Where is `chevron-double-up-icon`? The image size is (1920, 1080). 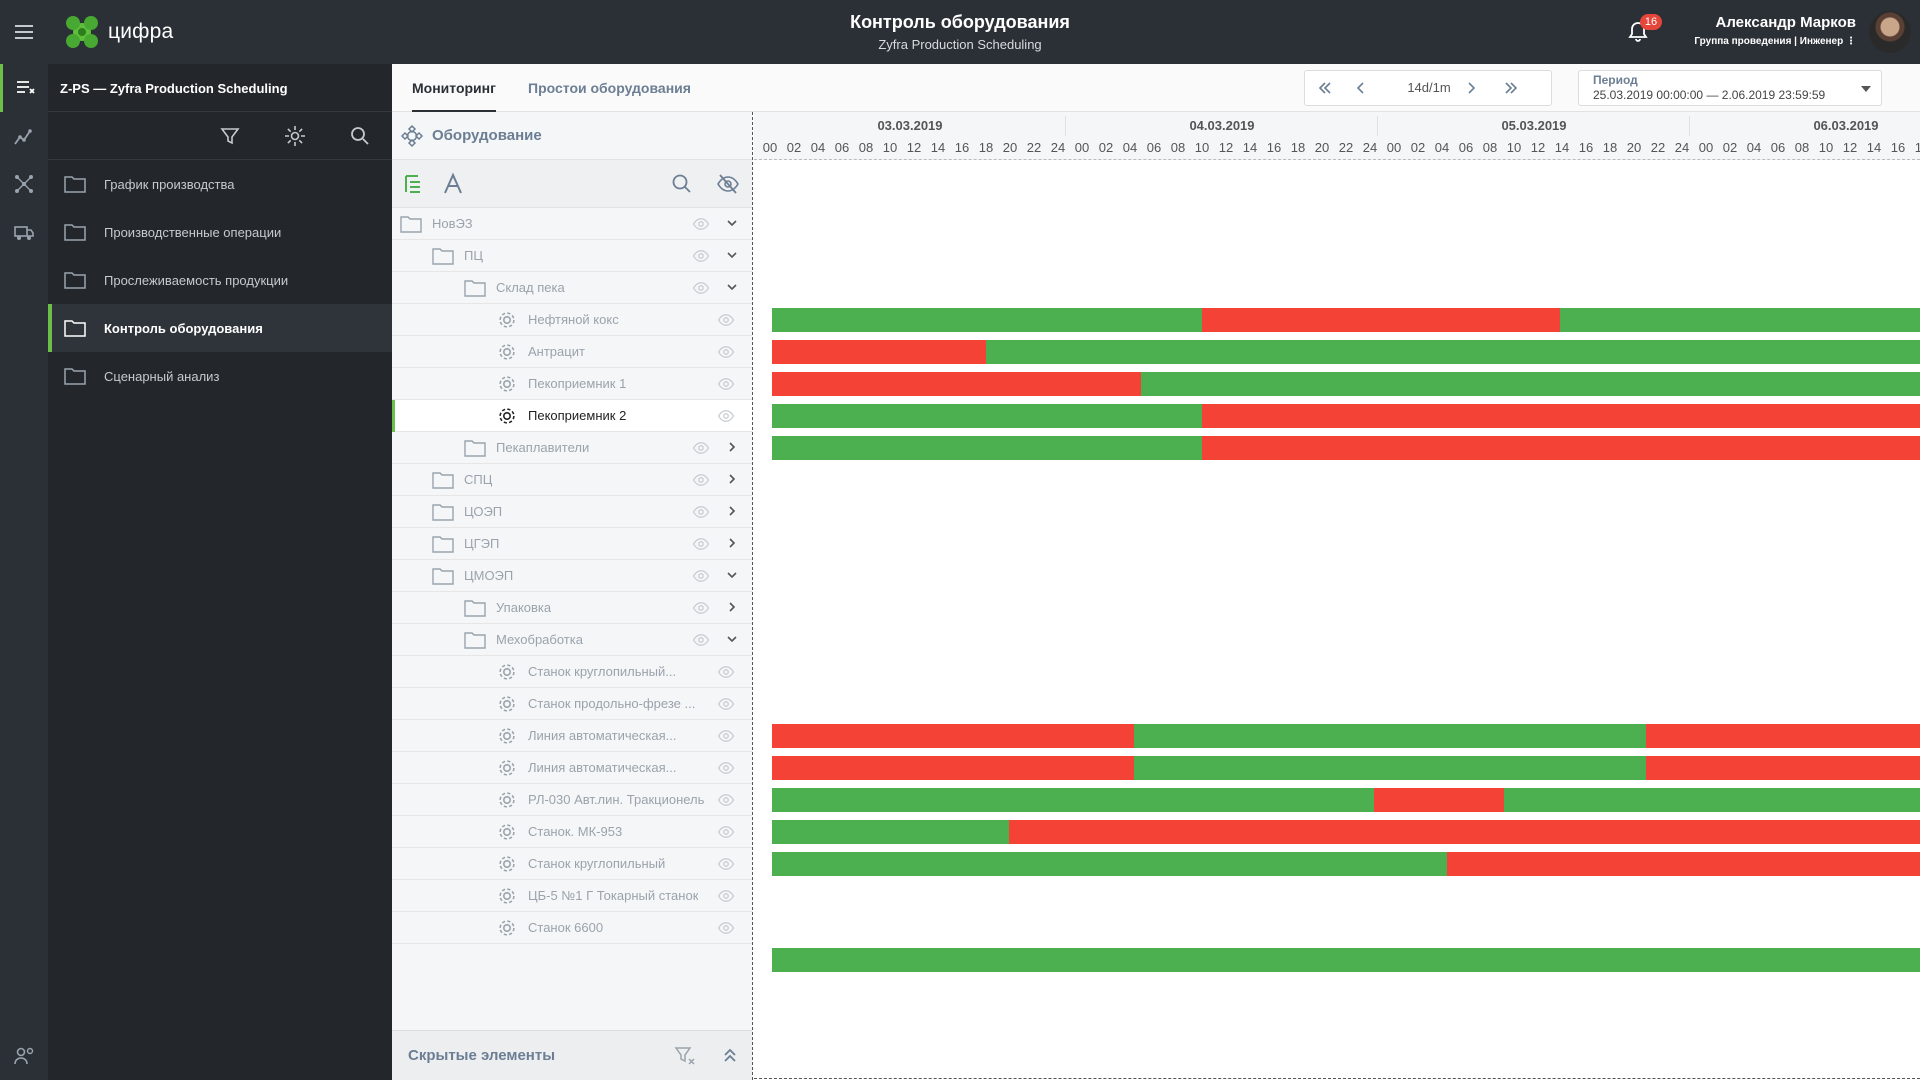 chevron-double-up-icon is located at coordinates (730, 1055).